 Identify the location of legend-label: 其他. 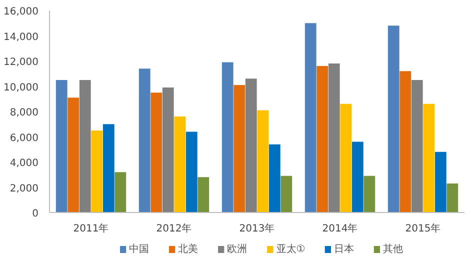
(393, 249).